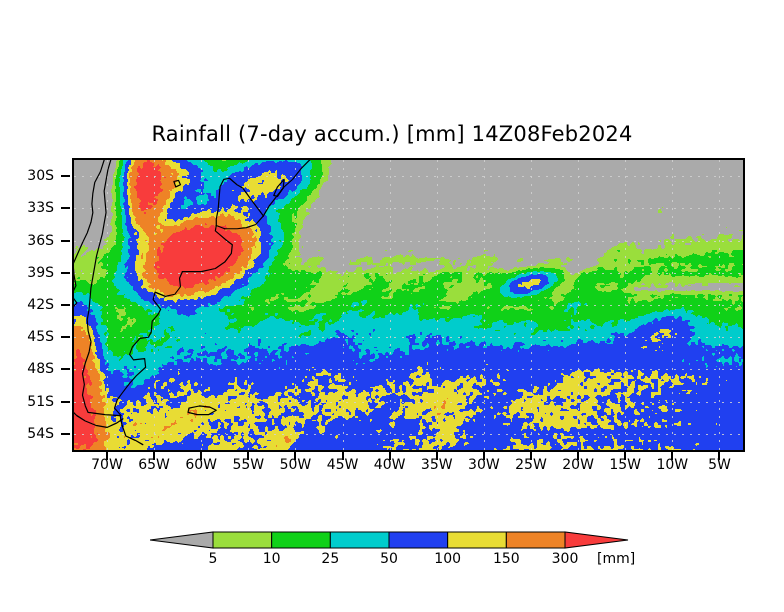 The height and width of the screenshot is (612, 784). I want to click on x-axis-tick-label: 40W, so click(389, 465).